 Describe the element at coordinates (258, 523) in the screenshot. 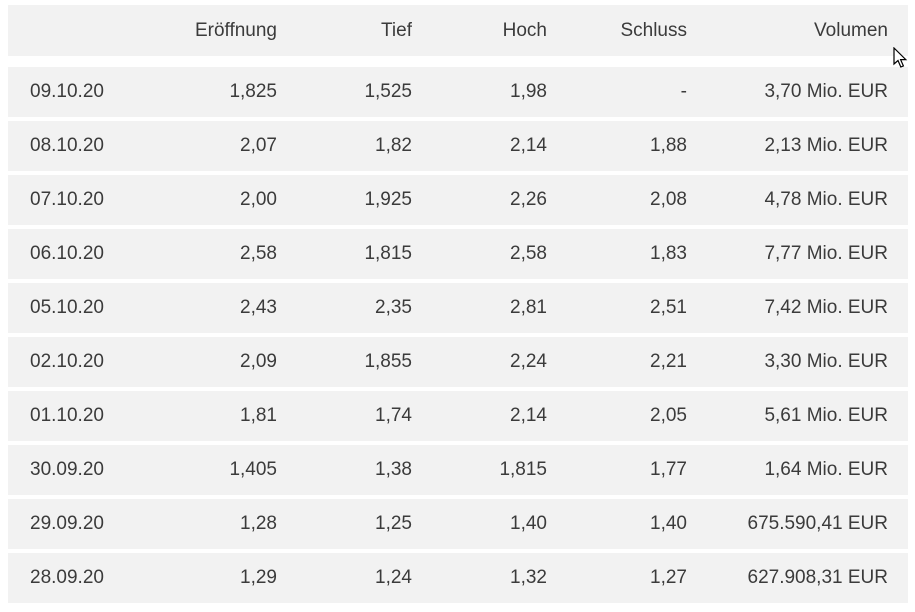

I see `cell-open: 1,28` at that location.